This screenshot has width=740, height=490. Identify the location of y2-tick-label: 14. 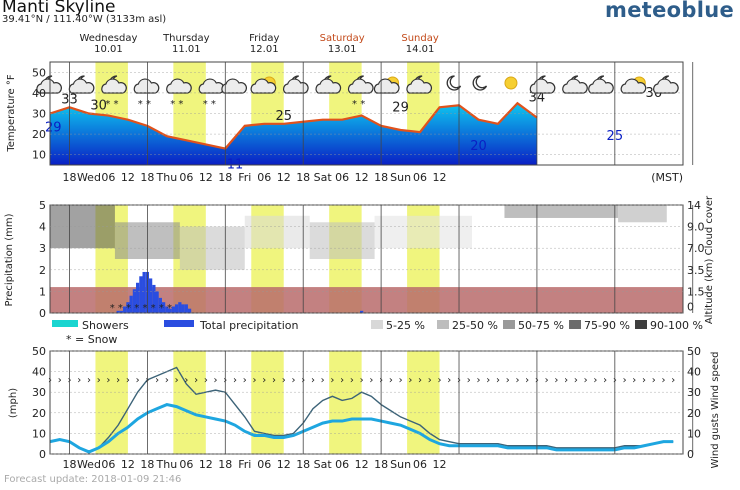
(694, 205).